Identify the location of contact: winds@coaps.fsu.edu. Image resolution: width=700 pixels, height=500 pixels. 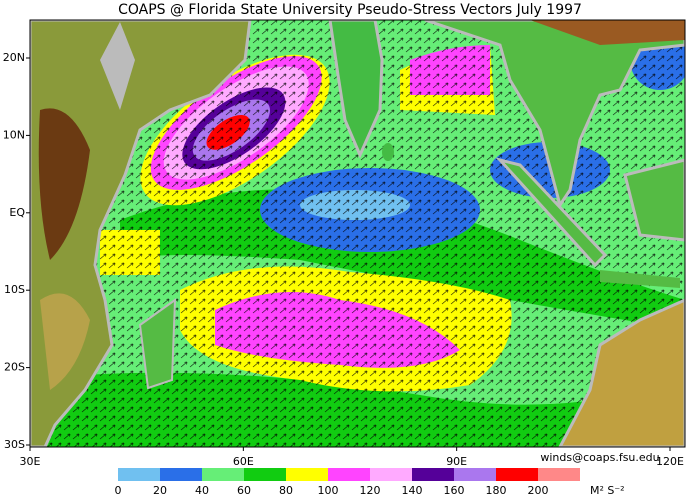
(599, 457).